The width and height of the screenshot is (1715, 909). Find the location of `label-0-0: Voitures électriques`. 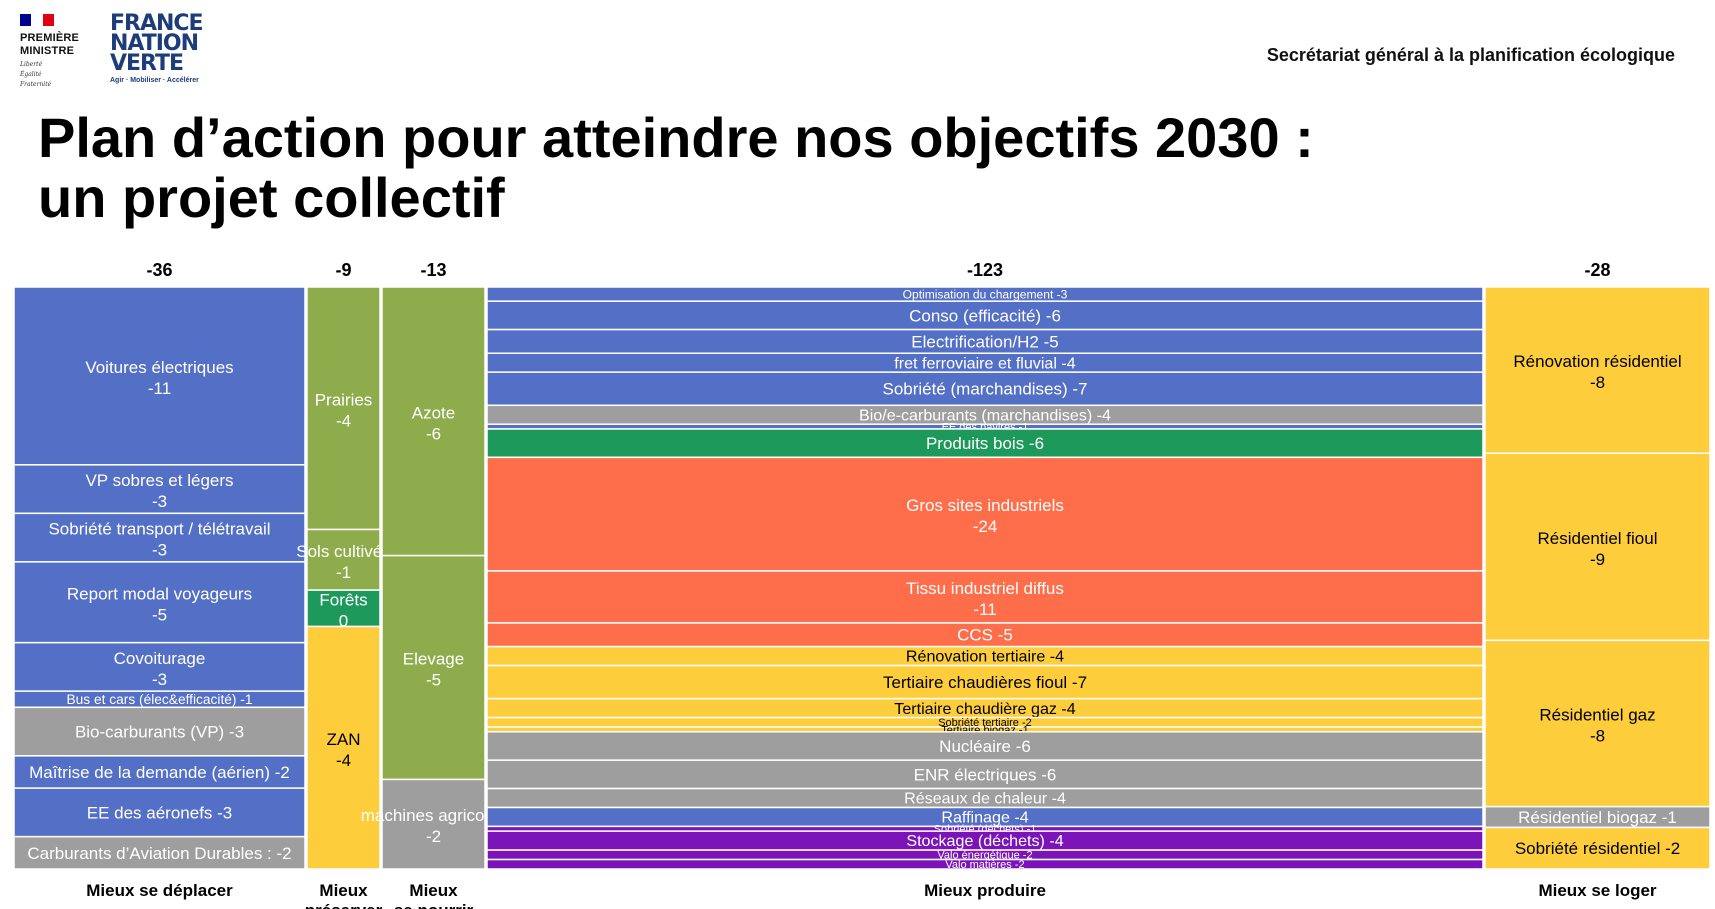

label-0-0: Voitures électriques is located at coordinates (159, 367).